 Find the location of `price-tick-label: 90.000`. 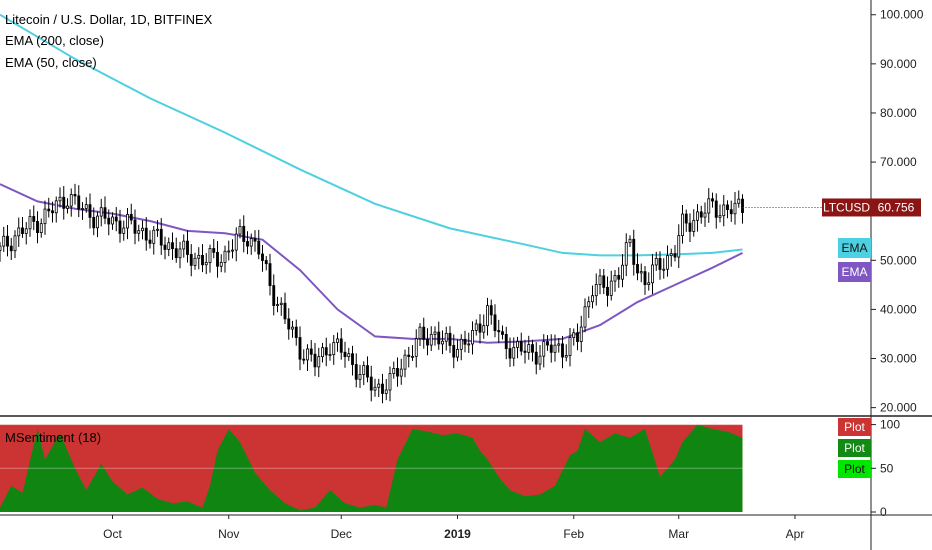

price-tick-label: 90.000 is located at coordinates (898, 64).